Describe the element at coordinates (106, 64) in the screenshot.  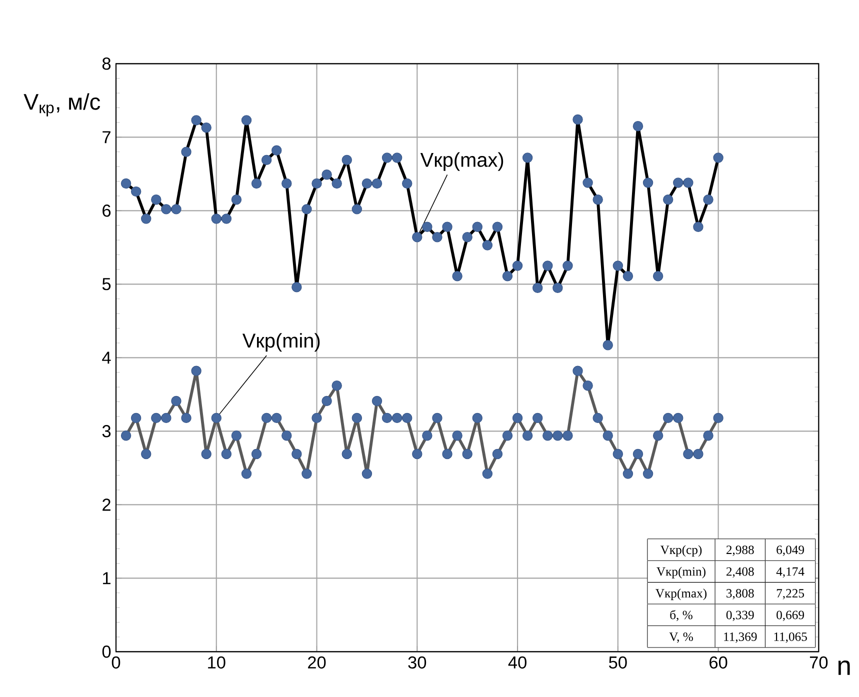
I see `y-tick-label: 8` at that location.